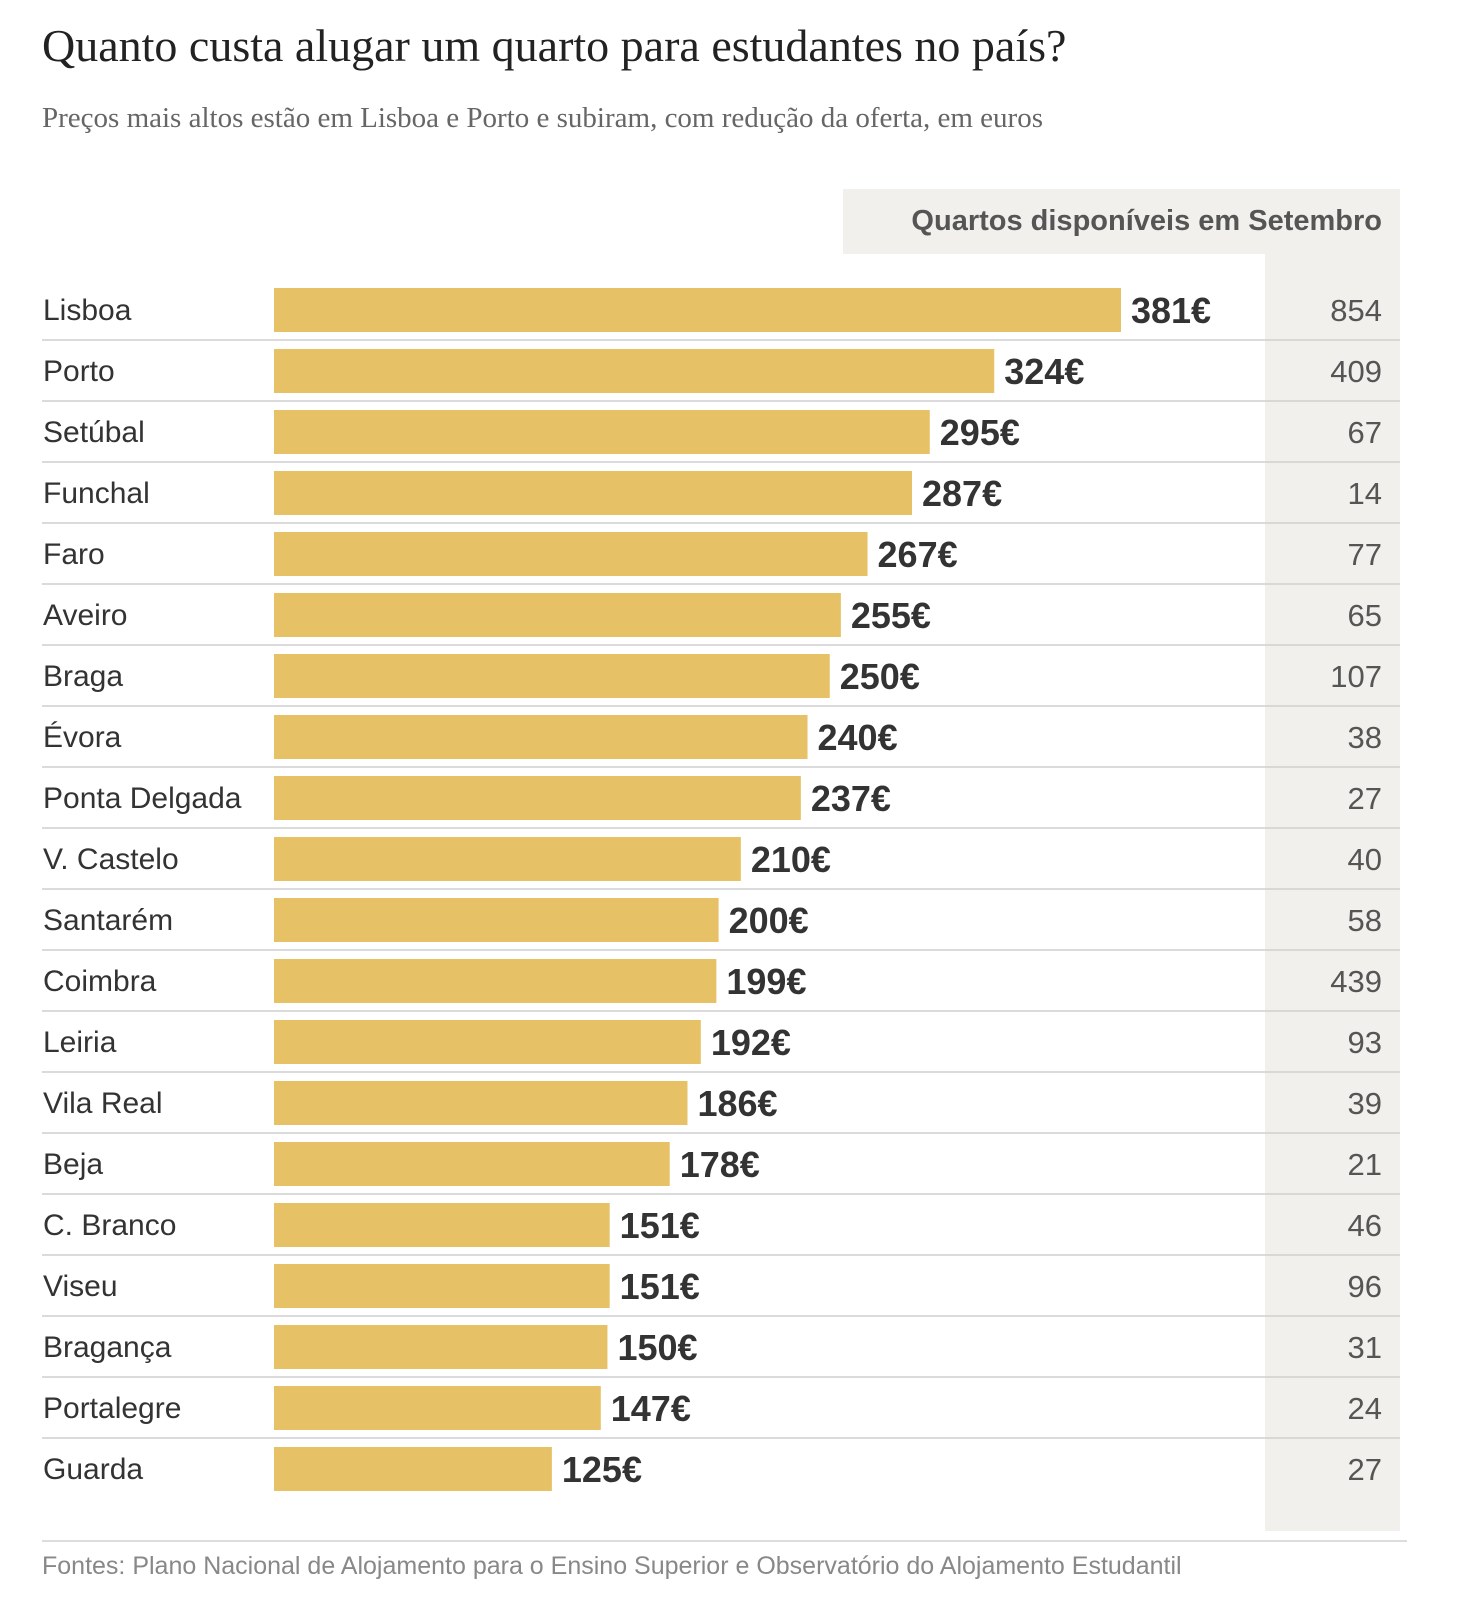 The height and width of the screenshot is (1602, 1470). Describe the element at coordinates (851, 798) in the screenshot. I see `price-label: 237€` at that location.